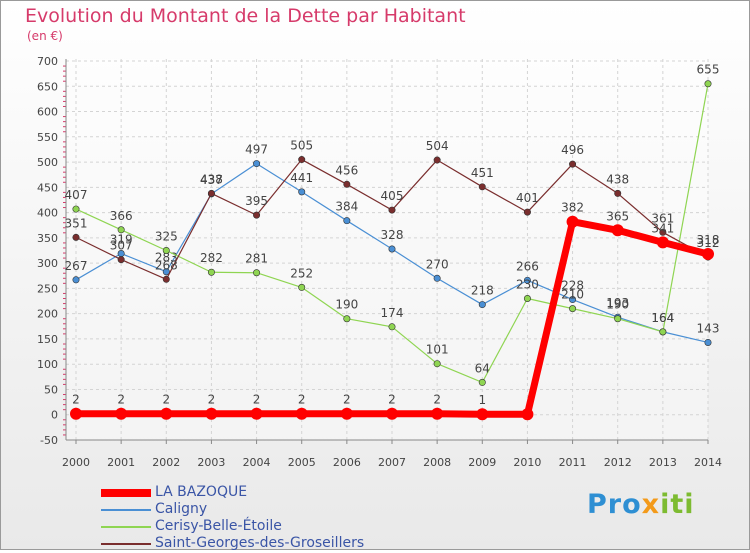 Image resolution: width=750 pixels, height=553 pixels. I want to click on y-tick-label: 550, so click(47, 137).